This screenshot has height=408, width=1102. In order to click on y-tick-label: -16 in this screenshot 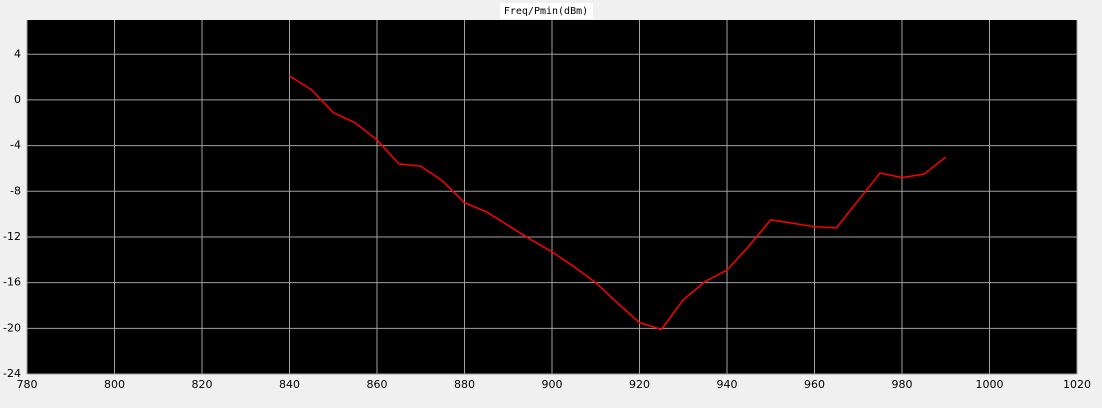, I will do `click(12, 282)`.